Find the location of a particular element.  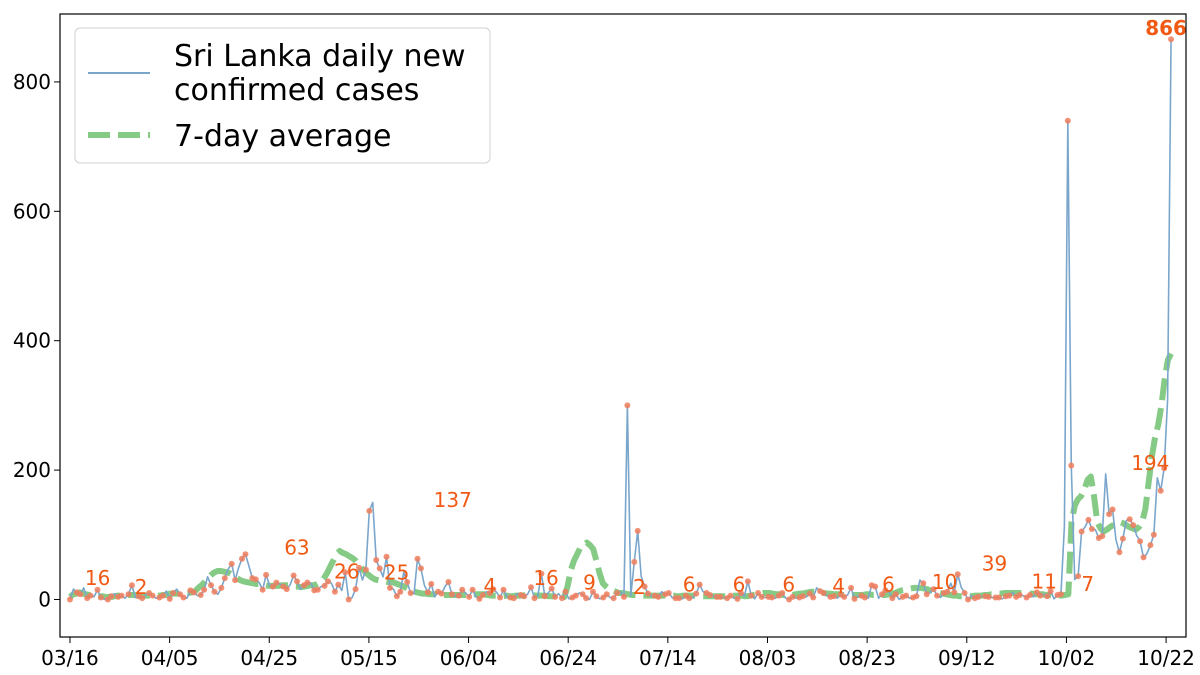

y-axis: 0 200 400 600 800 is located at coordinates (36, 340).